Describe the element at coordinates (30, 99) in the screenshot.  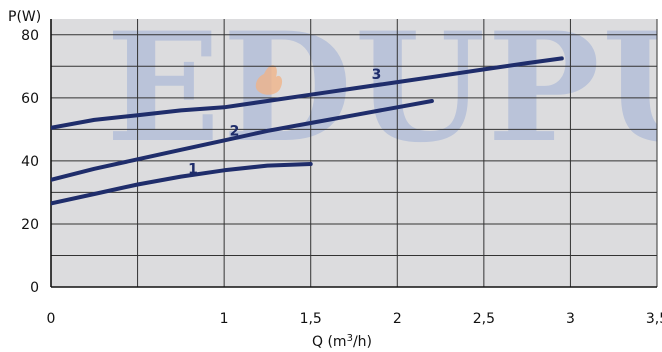
I see `y-tick-label: 60` at that location.